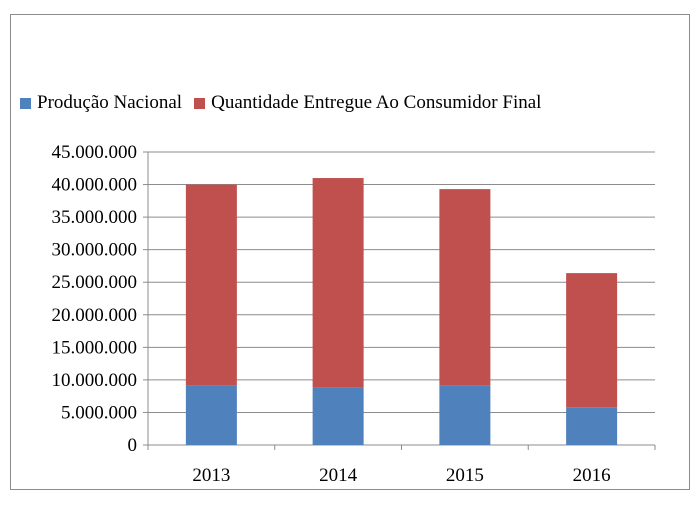 The image size is (700, 505). What do you see at coordinates (211, 285) in the screenshot?
I see `bar-quantidade-2013` at bounding box center [211, 285].